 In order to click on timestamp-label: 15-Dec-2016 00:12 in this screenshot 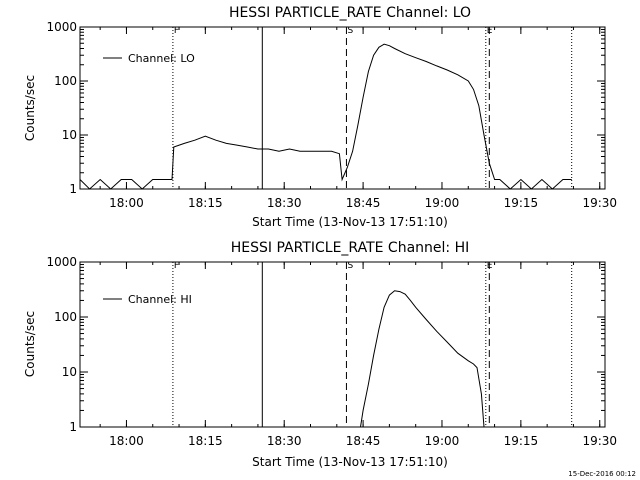, I will do `click(602, 474)`.